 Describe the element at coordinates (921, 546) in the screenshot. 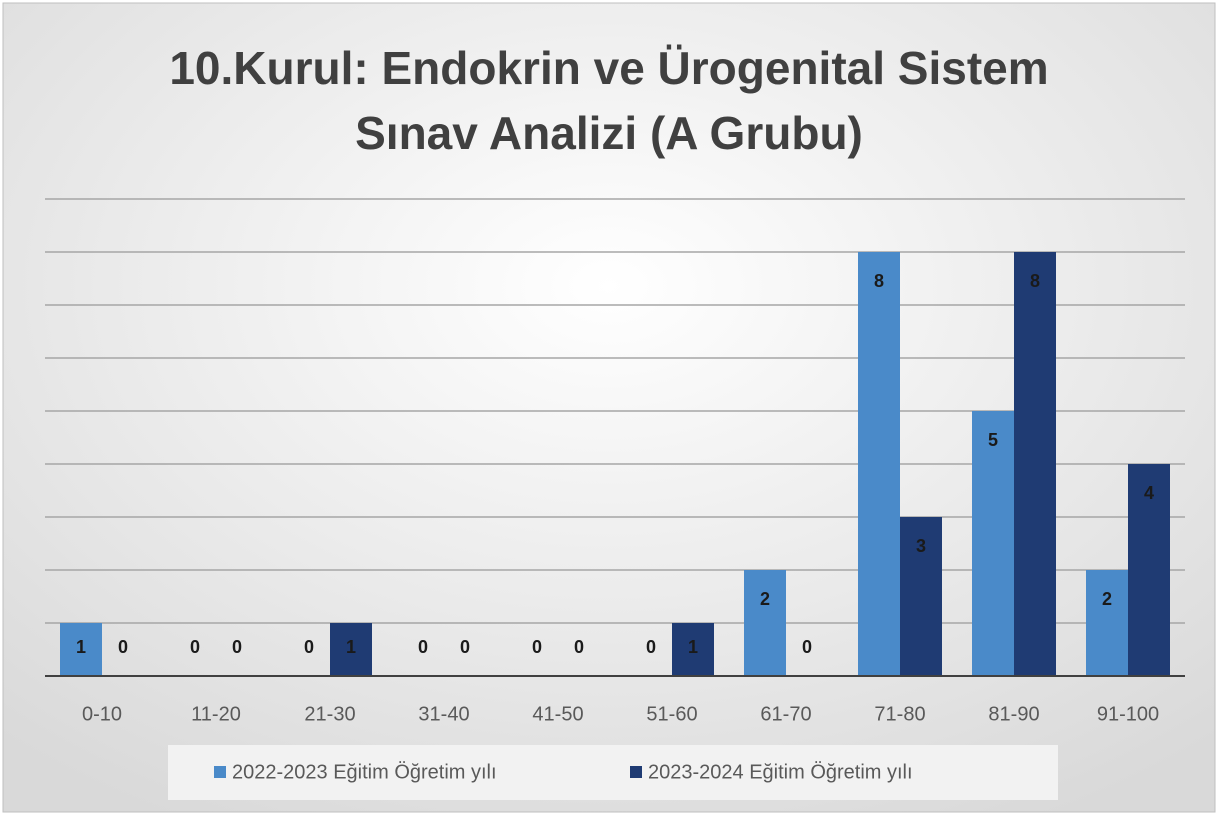

I see `data-label: 3` at that location.